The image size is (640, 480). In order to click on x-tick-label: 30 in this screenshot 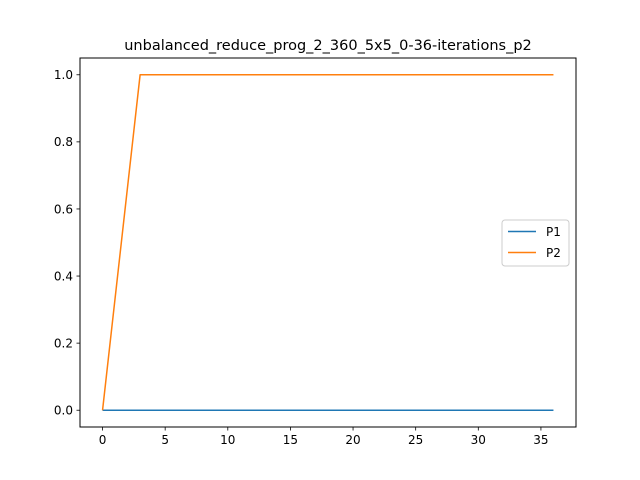, I will do `click(478, 440)`.